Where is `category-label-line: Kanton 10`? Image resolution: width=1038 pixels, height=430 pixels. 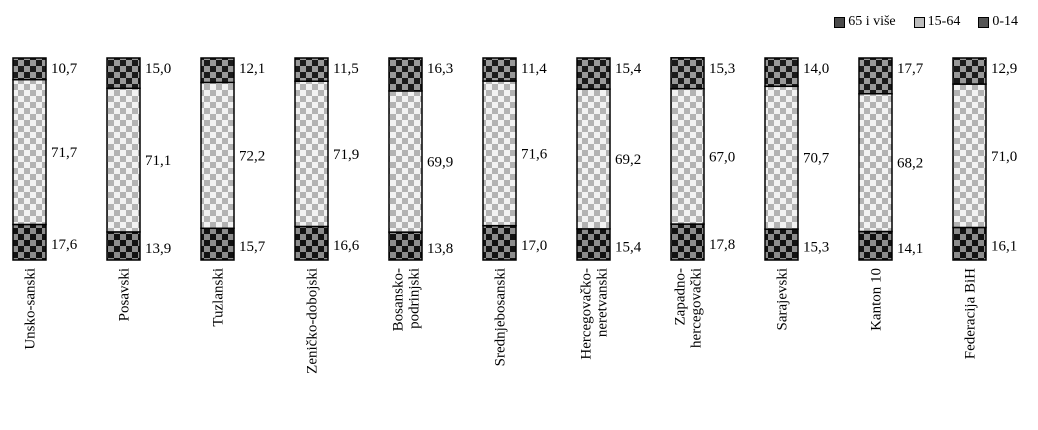 category-label-line: Kanton 10 is located at coordinates (877, 299).